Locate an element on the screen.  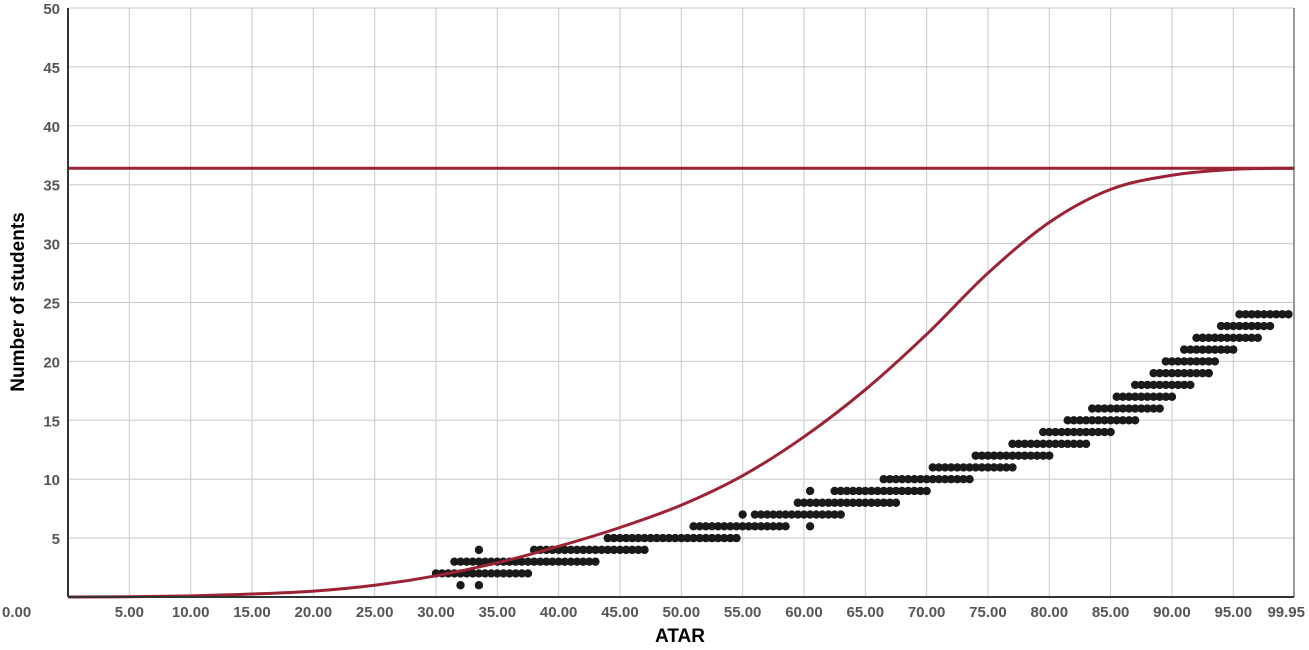
y-tick-label: 25 is located at coordinates (51, 304).